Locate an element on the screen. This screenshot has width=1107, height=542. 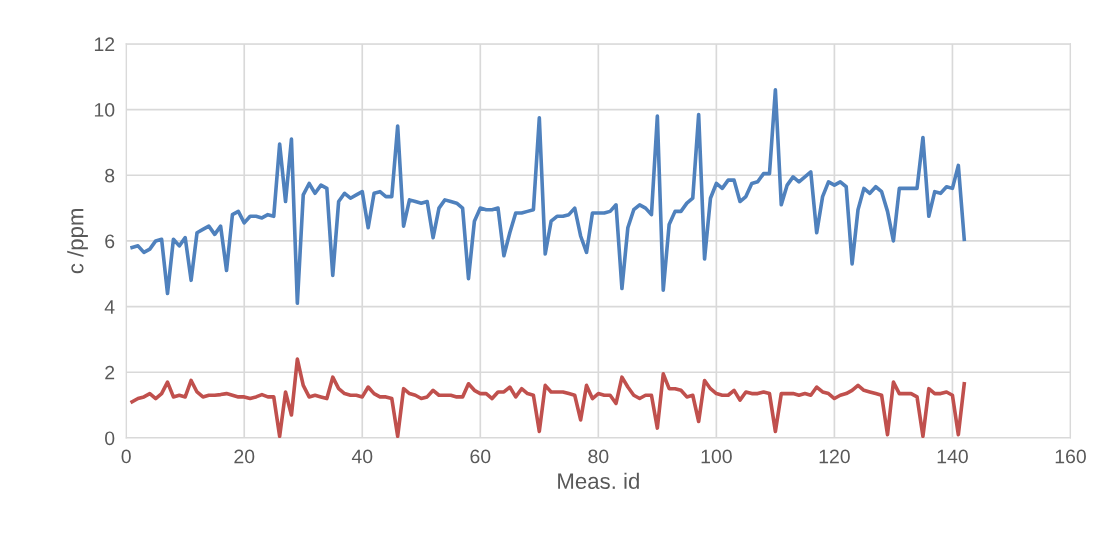
y-tick-label: 0 is located at coordinates (110, 438).